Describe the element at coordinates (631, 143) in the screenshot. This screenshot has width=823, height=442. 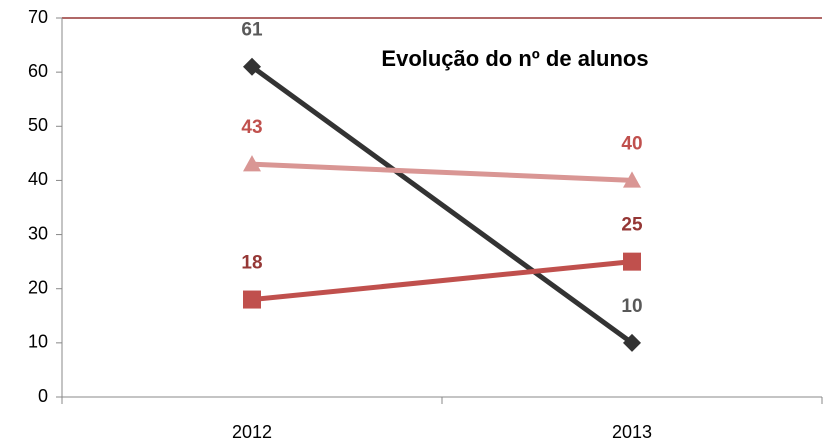
I see `data-label: 40` at that location.